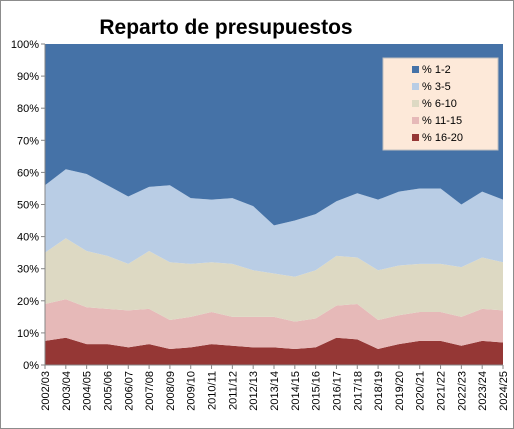 The height and width of the screenshot is (429, 514). I want to click on y-tick-label: 30%, so click(28, 270).